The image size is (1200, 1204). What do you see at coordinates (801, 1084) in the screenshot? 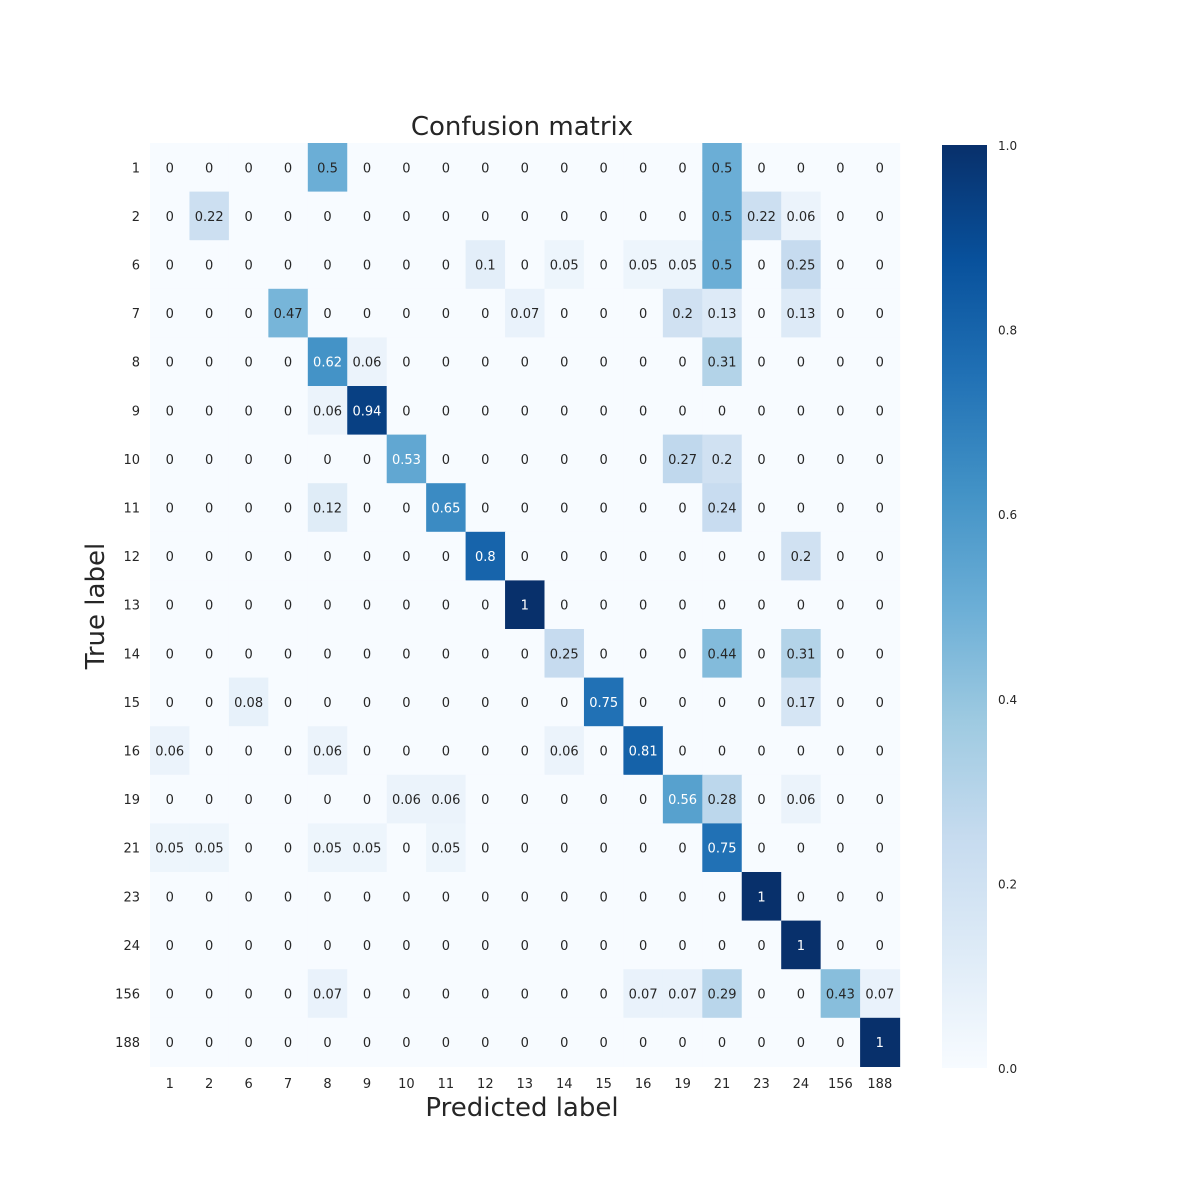
I see `col-tick-label: 24` at bounding box center [801, 1084].